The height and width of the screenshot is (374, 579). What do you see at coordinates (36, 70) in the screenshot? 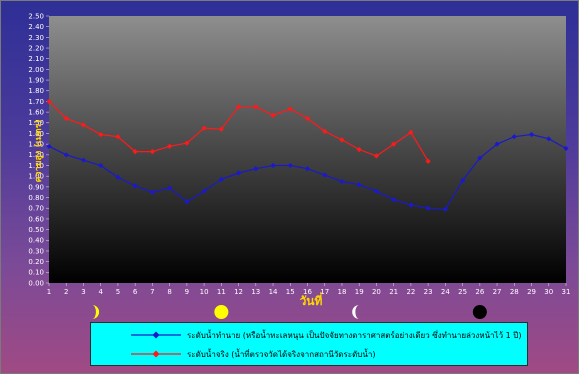
I see `y-tick-label: 2.00` at bounding box center [36, 70].